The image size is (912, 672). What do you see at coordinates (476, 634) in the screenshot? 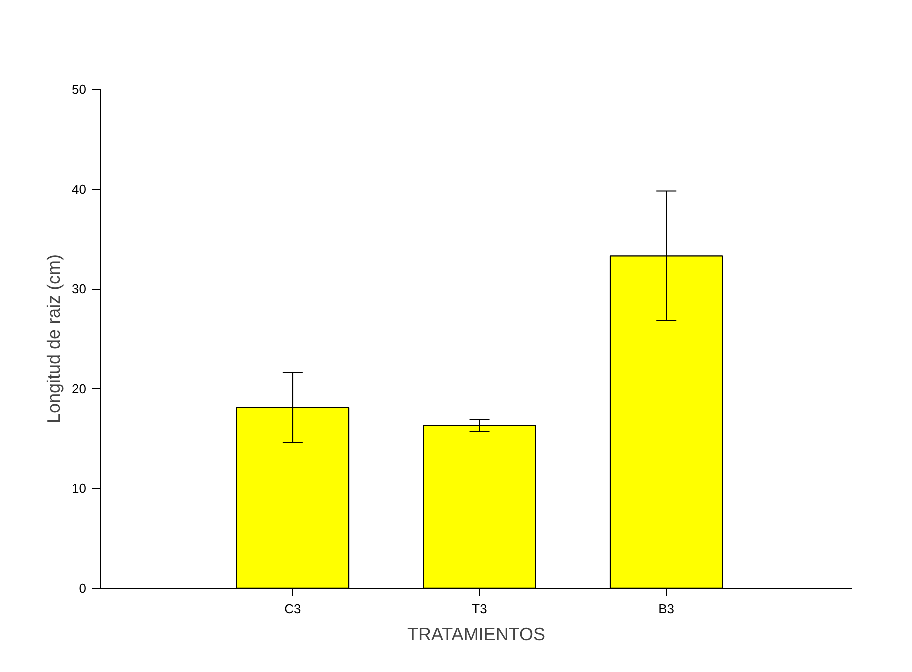
I see `x-axis-title: TRATAMIENTOS` at bounding box center [476, 634].